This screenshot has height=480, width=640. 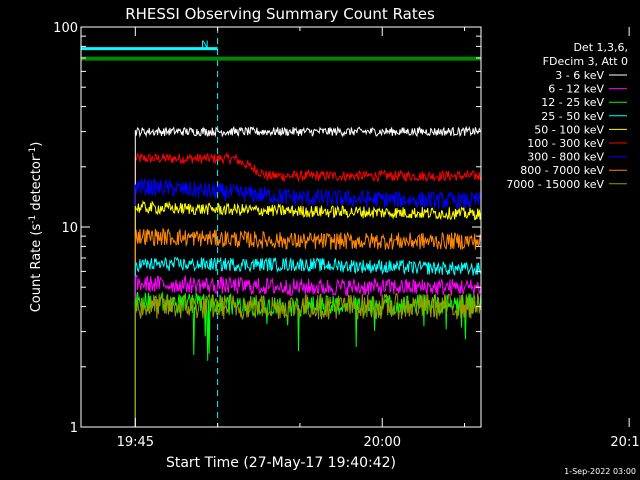 I want to click on legend-item-label: 3 - 6 keV, so click(x=579, y=75).